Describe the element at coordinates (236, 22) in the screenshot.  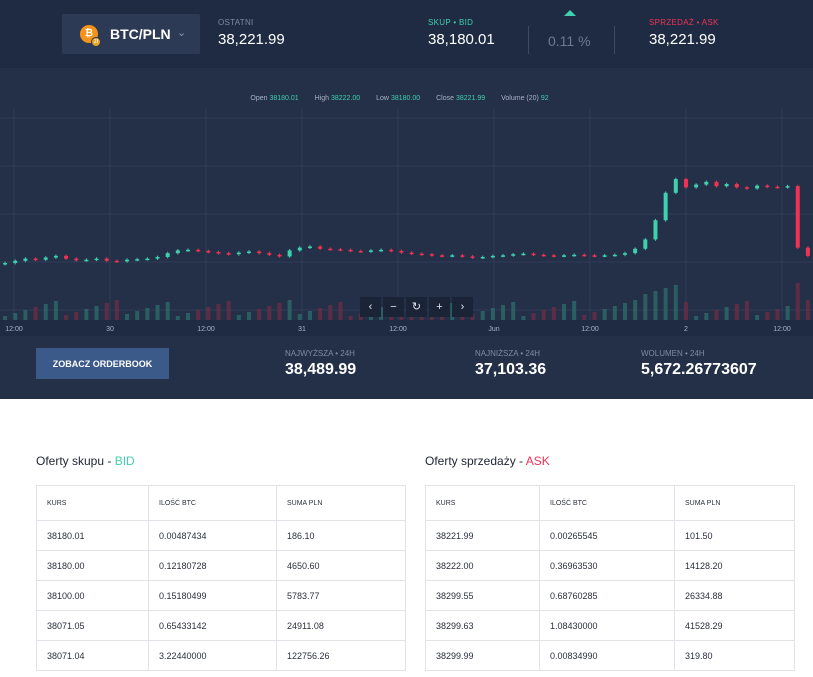
I see `last-label: OSTATNI` at that location.